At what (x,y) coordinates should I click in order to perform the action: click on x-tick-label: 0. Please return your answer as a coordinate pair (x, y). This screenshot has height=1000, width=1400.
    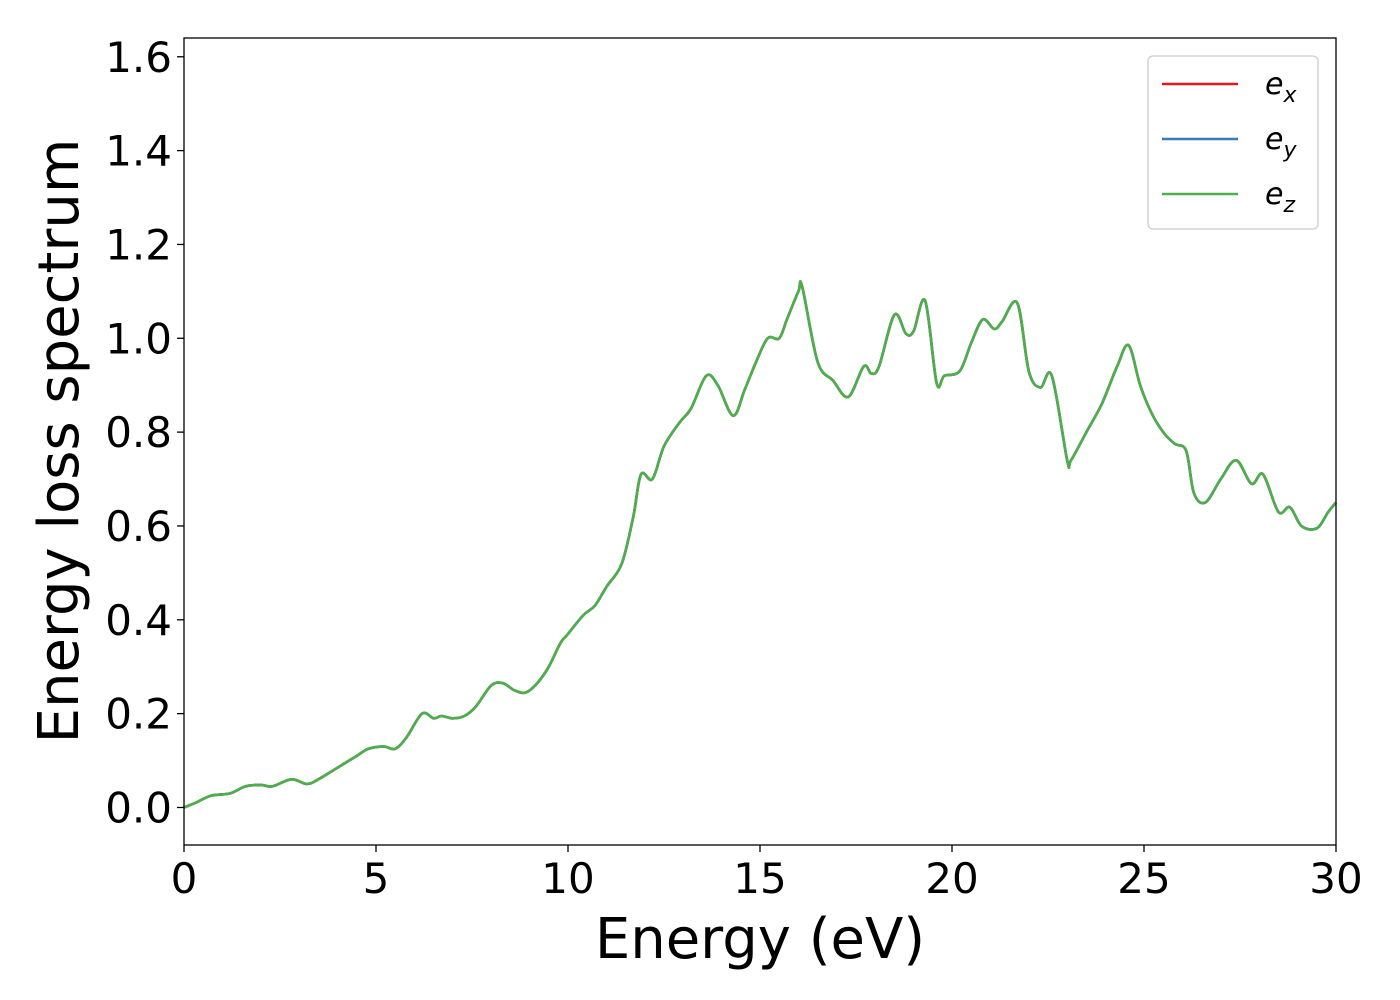
    Looking at the image, I should click on (184, 878).